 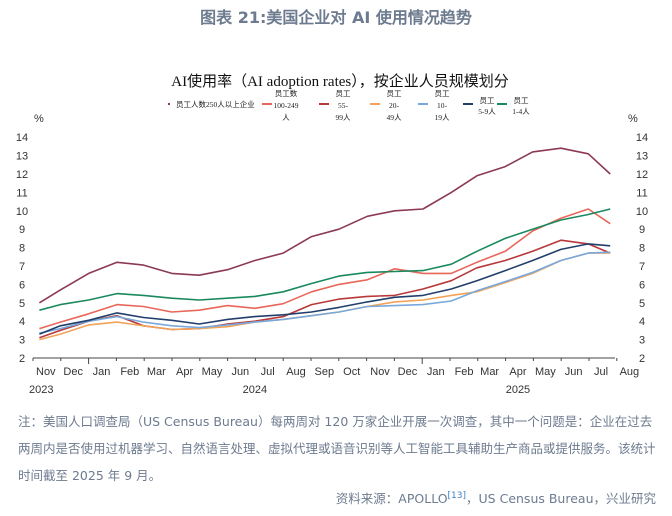 I want to click on y-tick-label-right: 14, so click(x=642, y=138).